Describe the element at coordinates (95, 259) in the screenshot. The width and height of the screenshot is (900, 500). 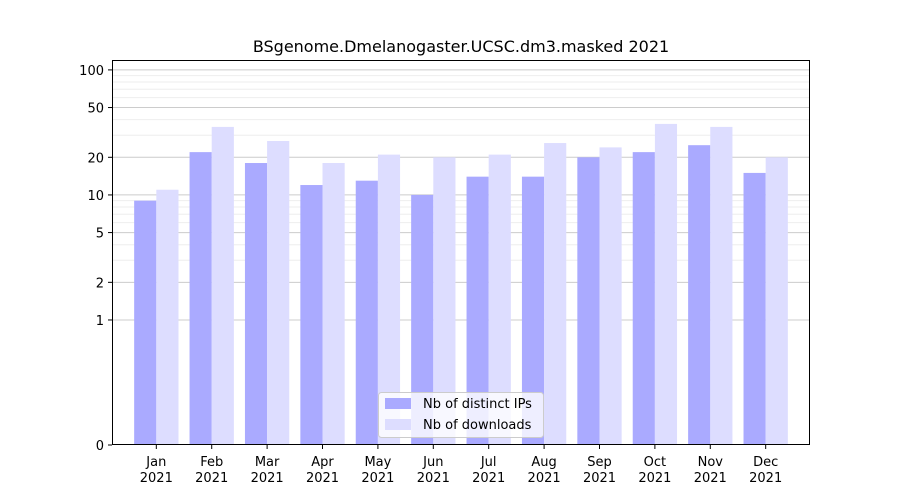
I see `y-axis: 0 1 2 5 10 20 50 100` at that location.